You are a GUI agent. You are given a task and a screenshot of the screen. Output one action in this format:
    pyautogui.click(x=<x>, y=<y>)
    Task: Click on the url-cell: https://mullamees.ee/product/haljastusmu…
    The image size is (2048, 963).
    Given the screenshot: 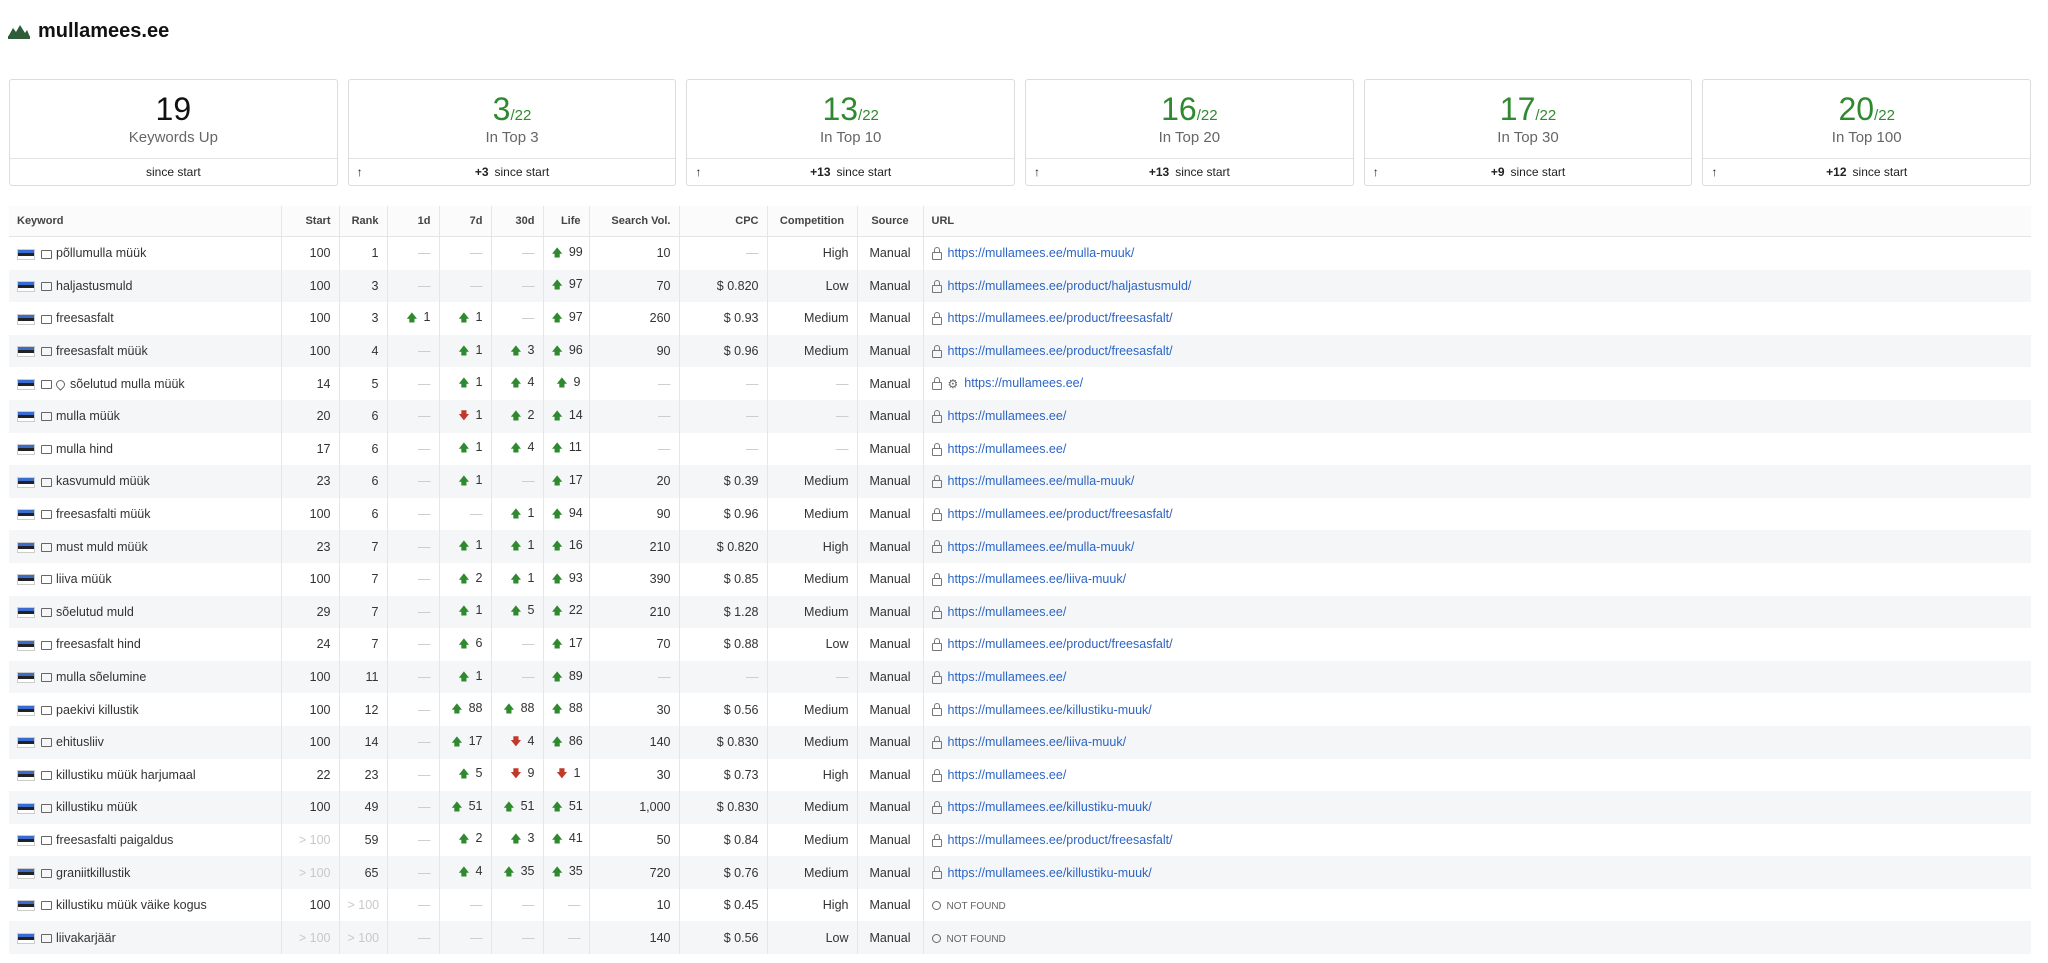 What is the action you would take?
    pyautogui.click(x=1477, y=286)
    